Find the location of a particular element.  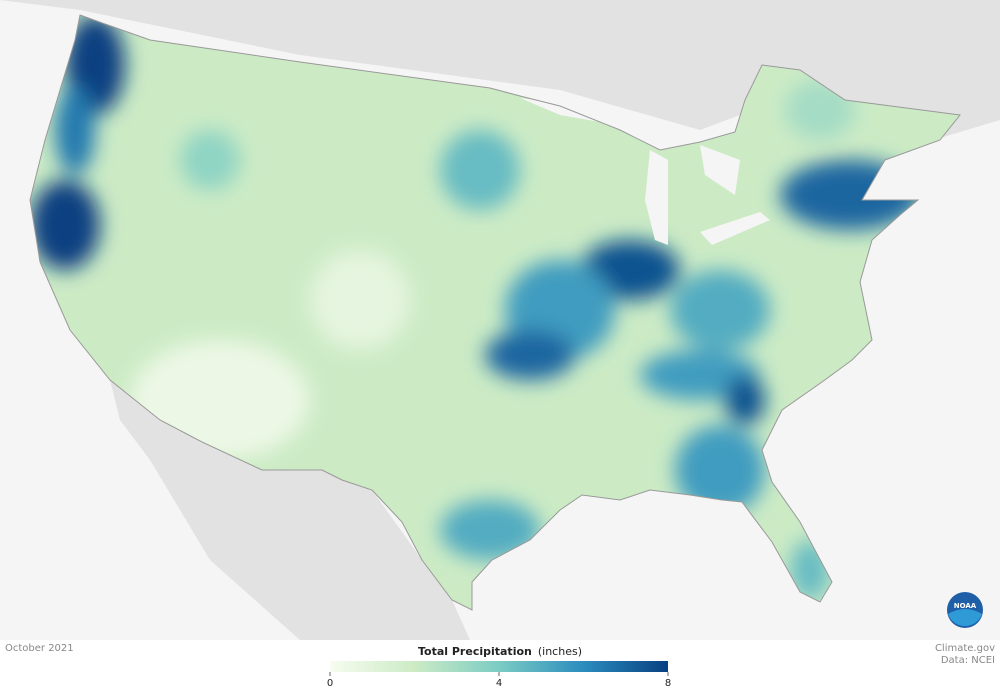

noaa-logo-wave is located at coordinates (965, 618).